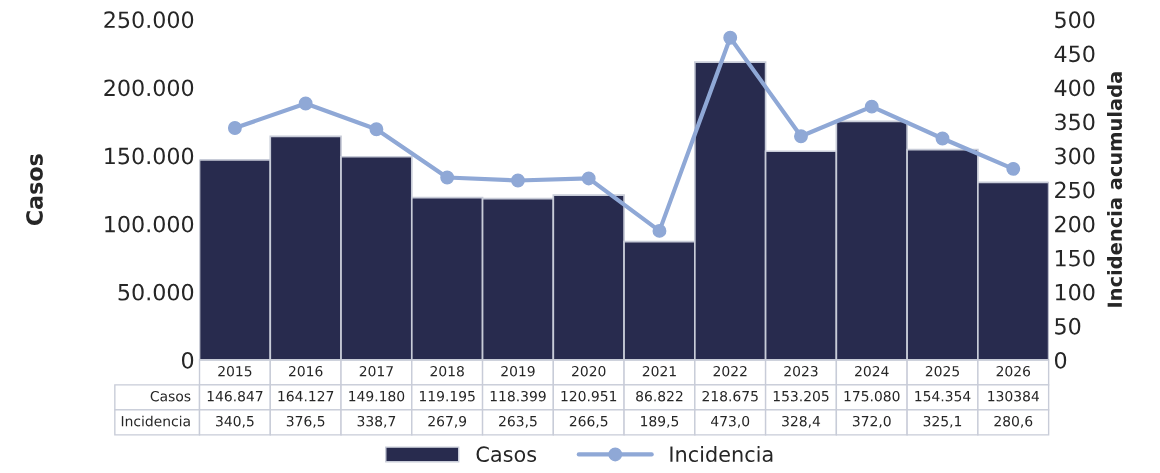 Image resolution: width=1160 pixels, height=473 pixels. What do you see at coordinates (149, 88) in the screenshot?
I see `y-tick-label: 200.000` at bounding box center [149, 88].